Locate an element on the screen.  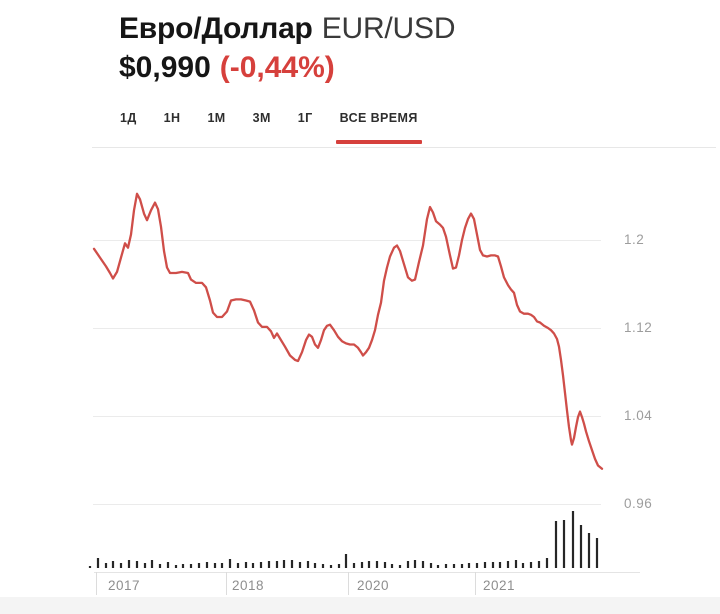
tab-3m: 3М is located at coordinates (261, 118).